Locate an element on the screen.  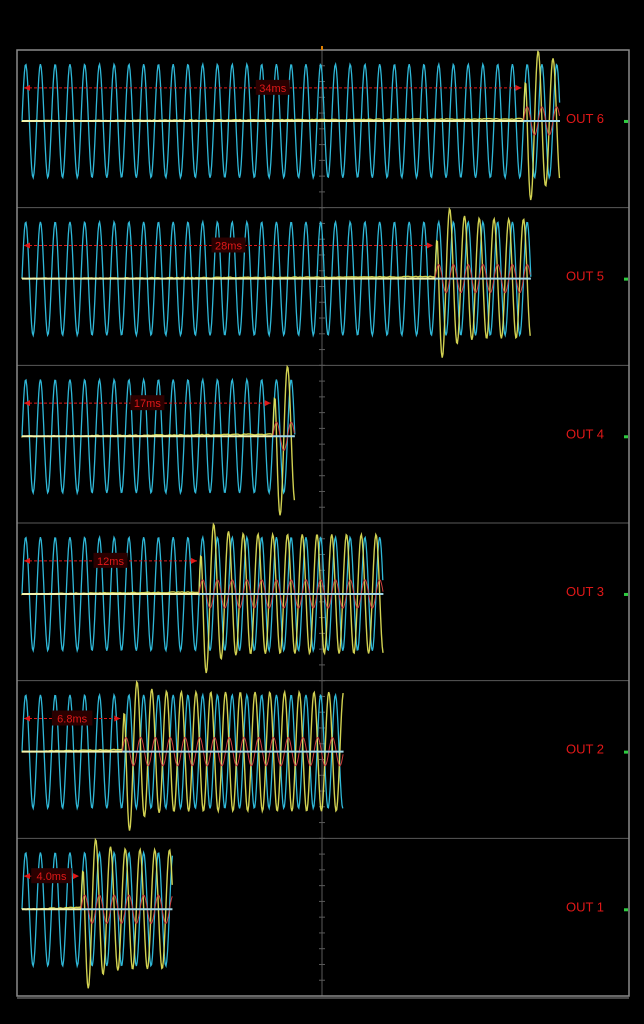
output-label: OUT 6 is located at coordinates (585, 118).